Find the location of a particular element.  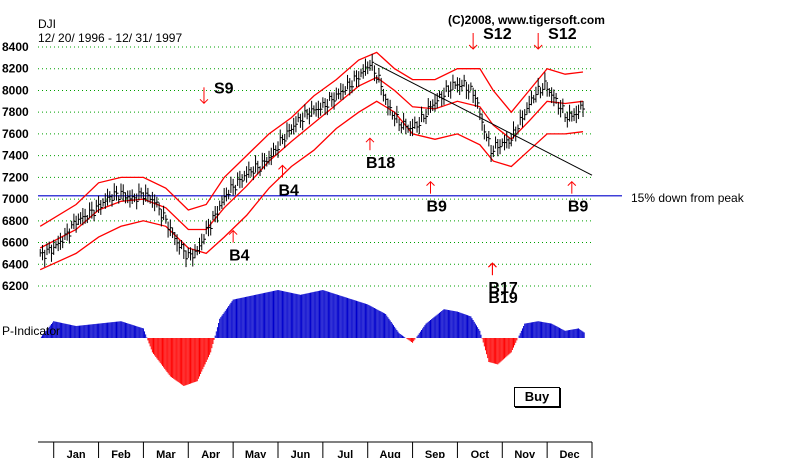

chart-title: DJI is located at coordinates (47, 24).